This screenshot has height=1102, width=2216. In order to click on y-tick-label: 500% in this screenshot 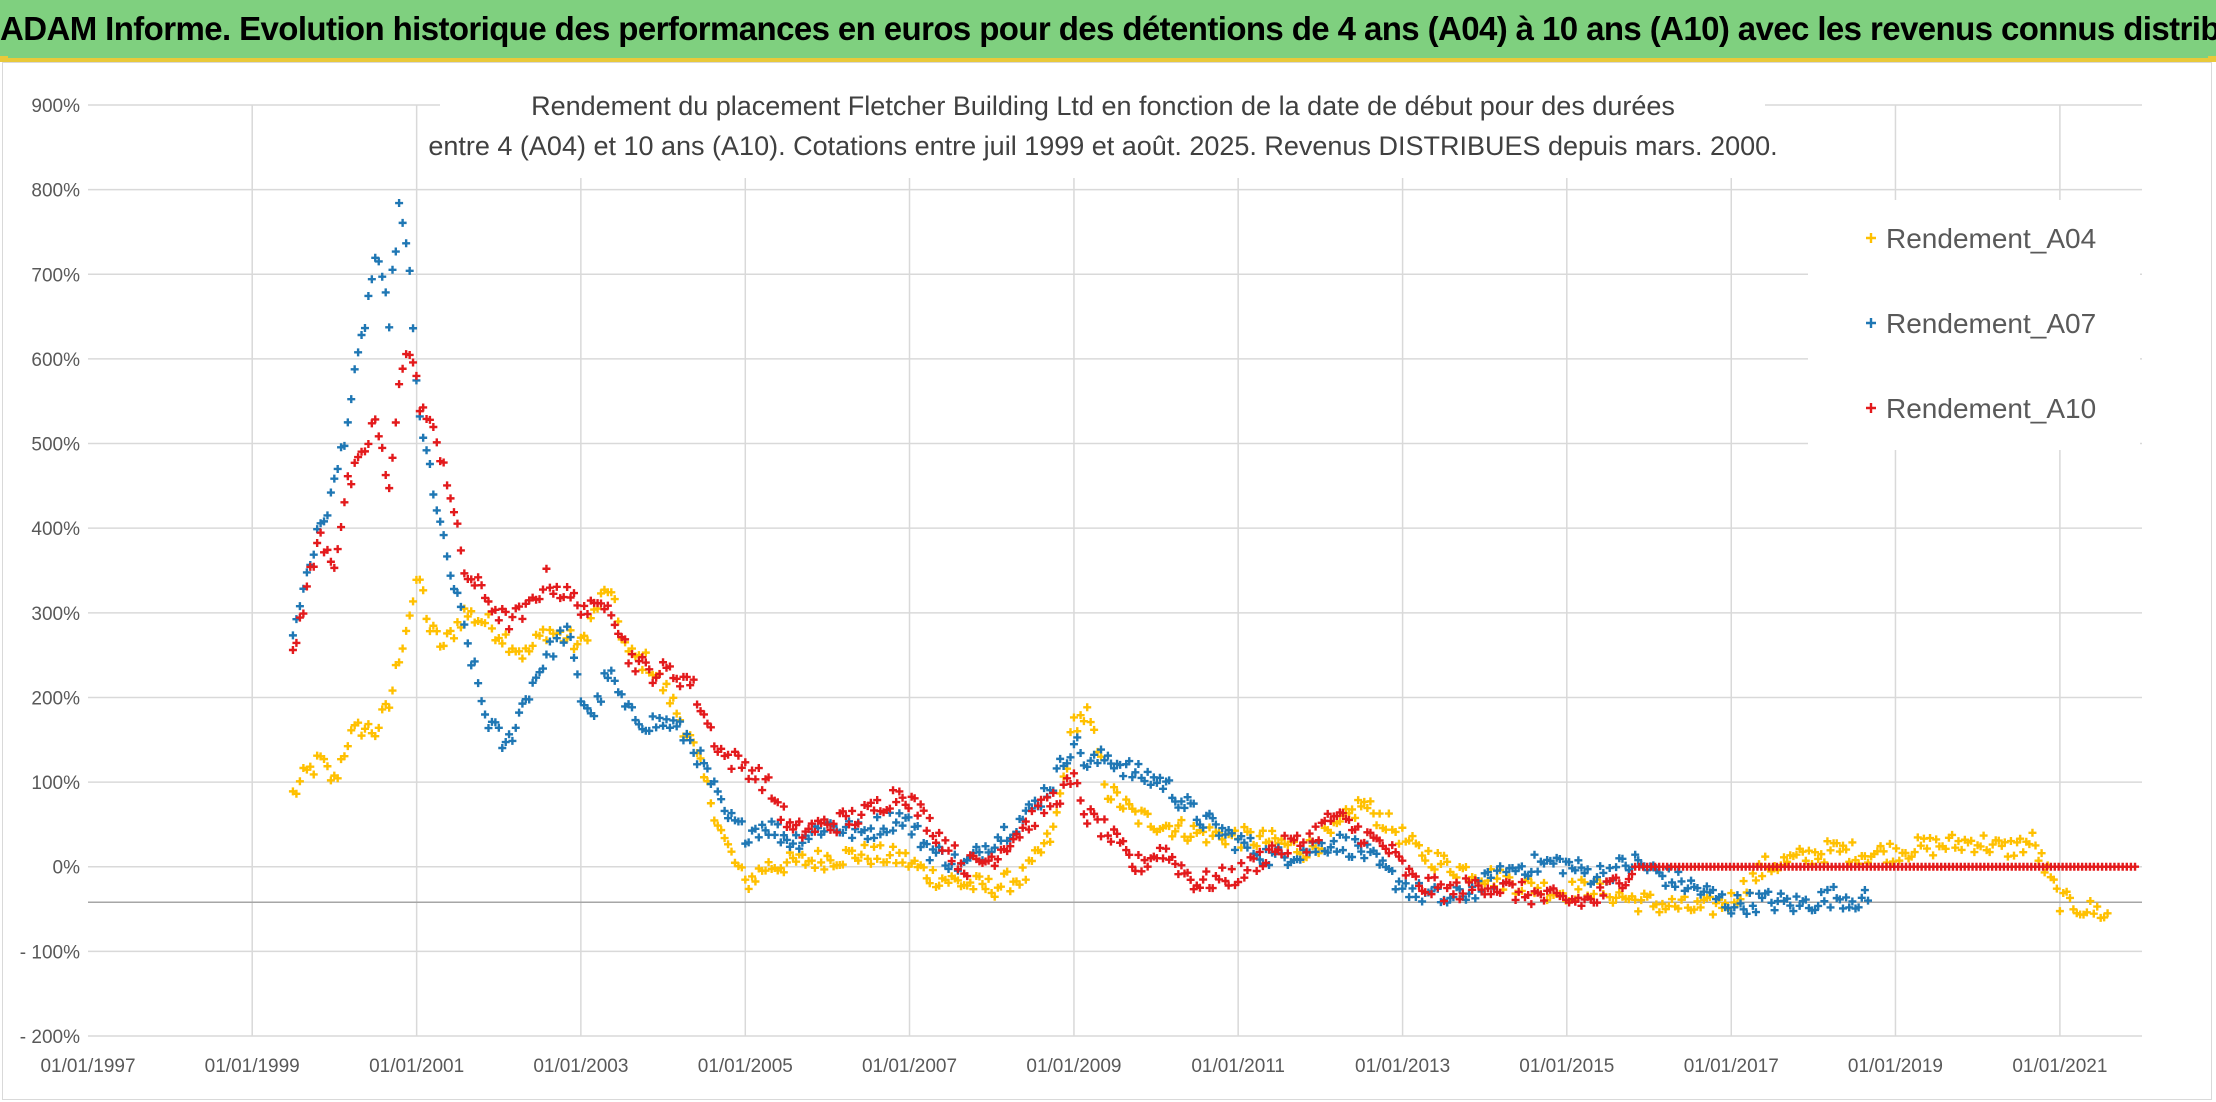, I will do `click(55, 445)`.